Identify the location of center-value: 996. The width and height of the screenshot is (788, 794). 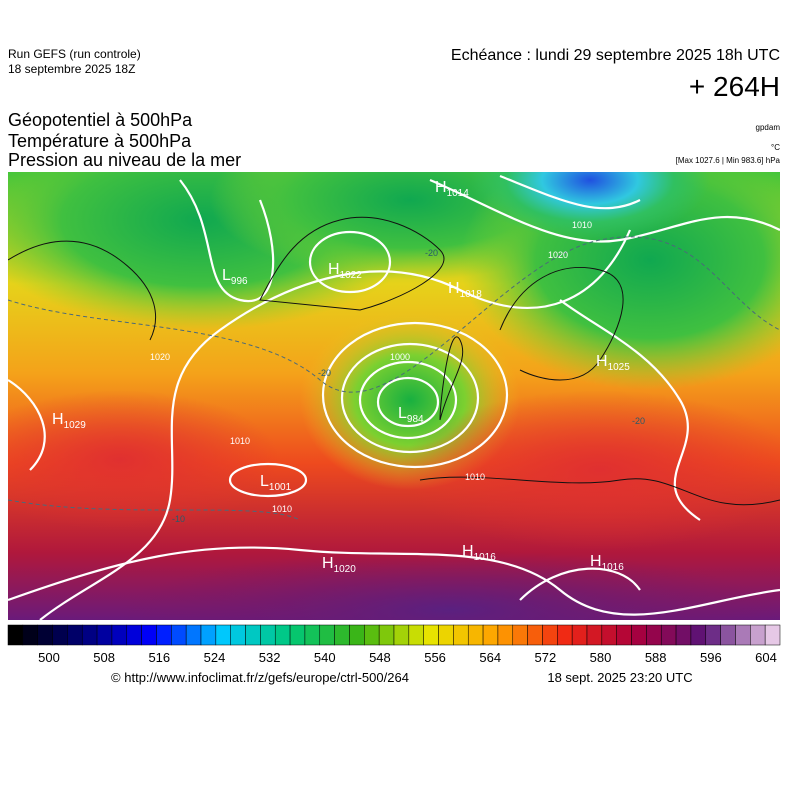
(239, 281).